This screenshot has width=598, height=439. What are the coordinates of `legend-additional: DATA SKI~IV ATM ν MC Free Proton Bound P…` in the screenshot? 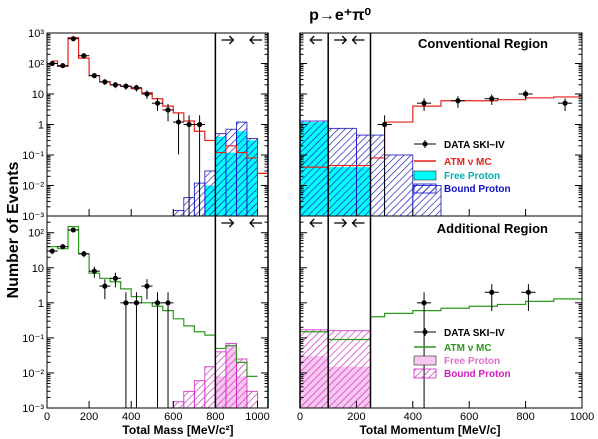 It's located at (462, 354).